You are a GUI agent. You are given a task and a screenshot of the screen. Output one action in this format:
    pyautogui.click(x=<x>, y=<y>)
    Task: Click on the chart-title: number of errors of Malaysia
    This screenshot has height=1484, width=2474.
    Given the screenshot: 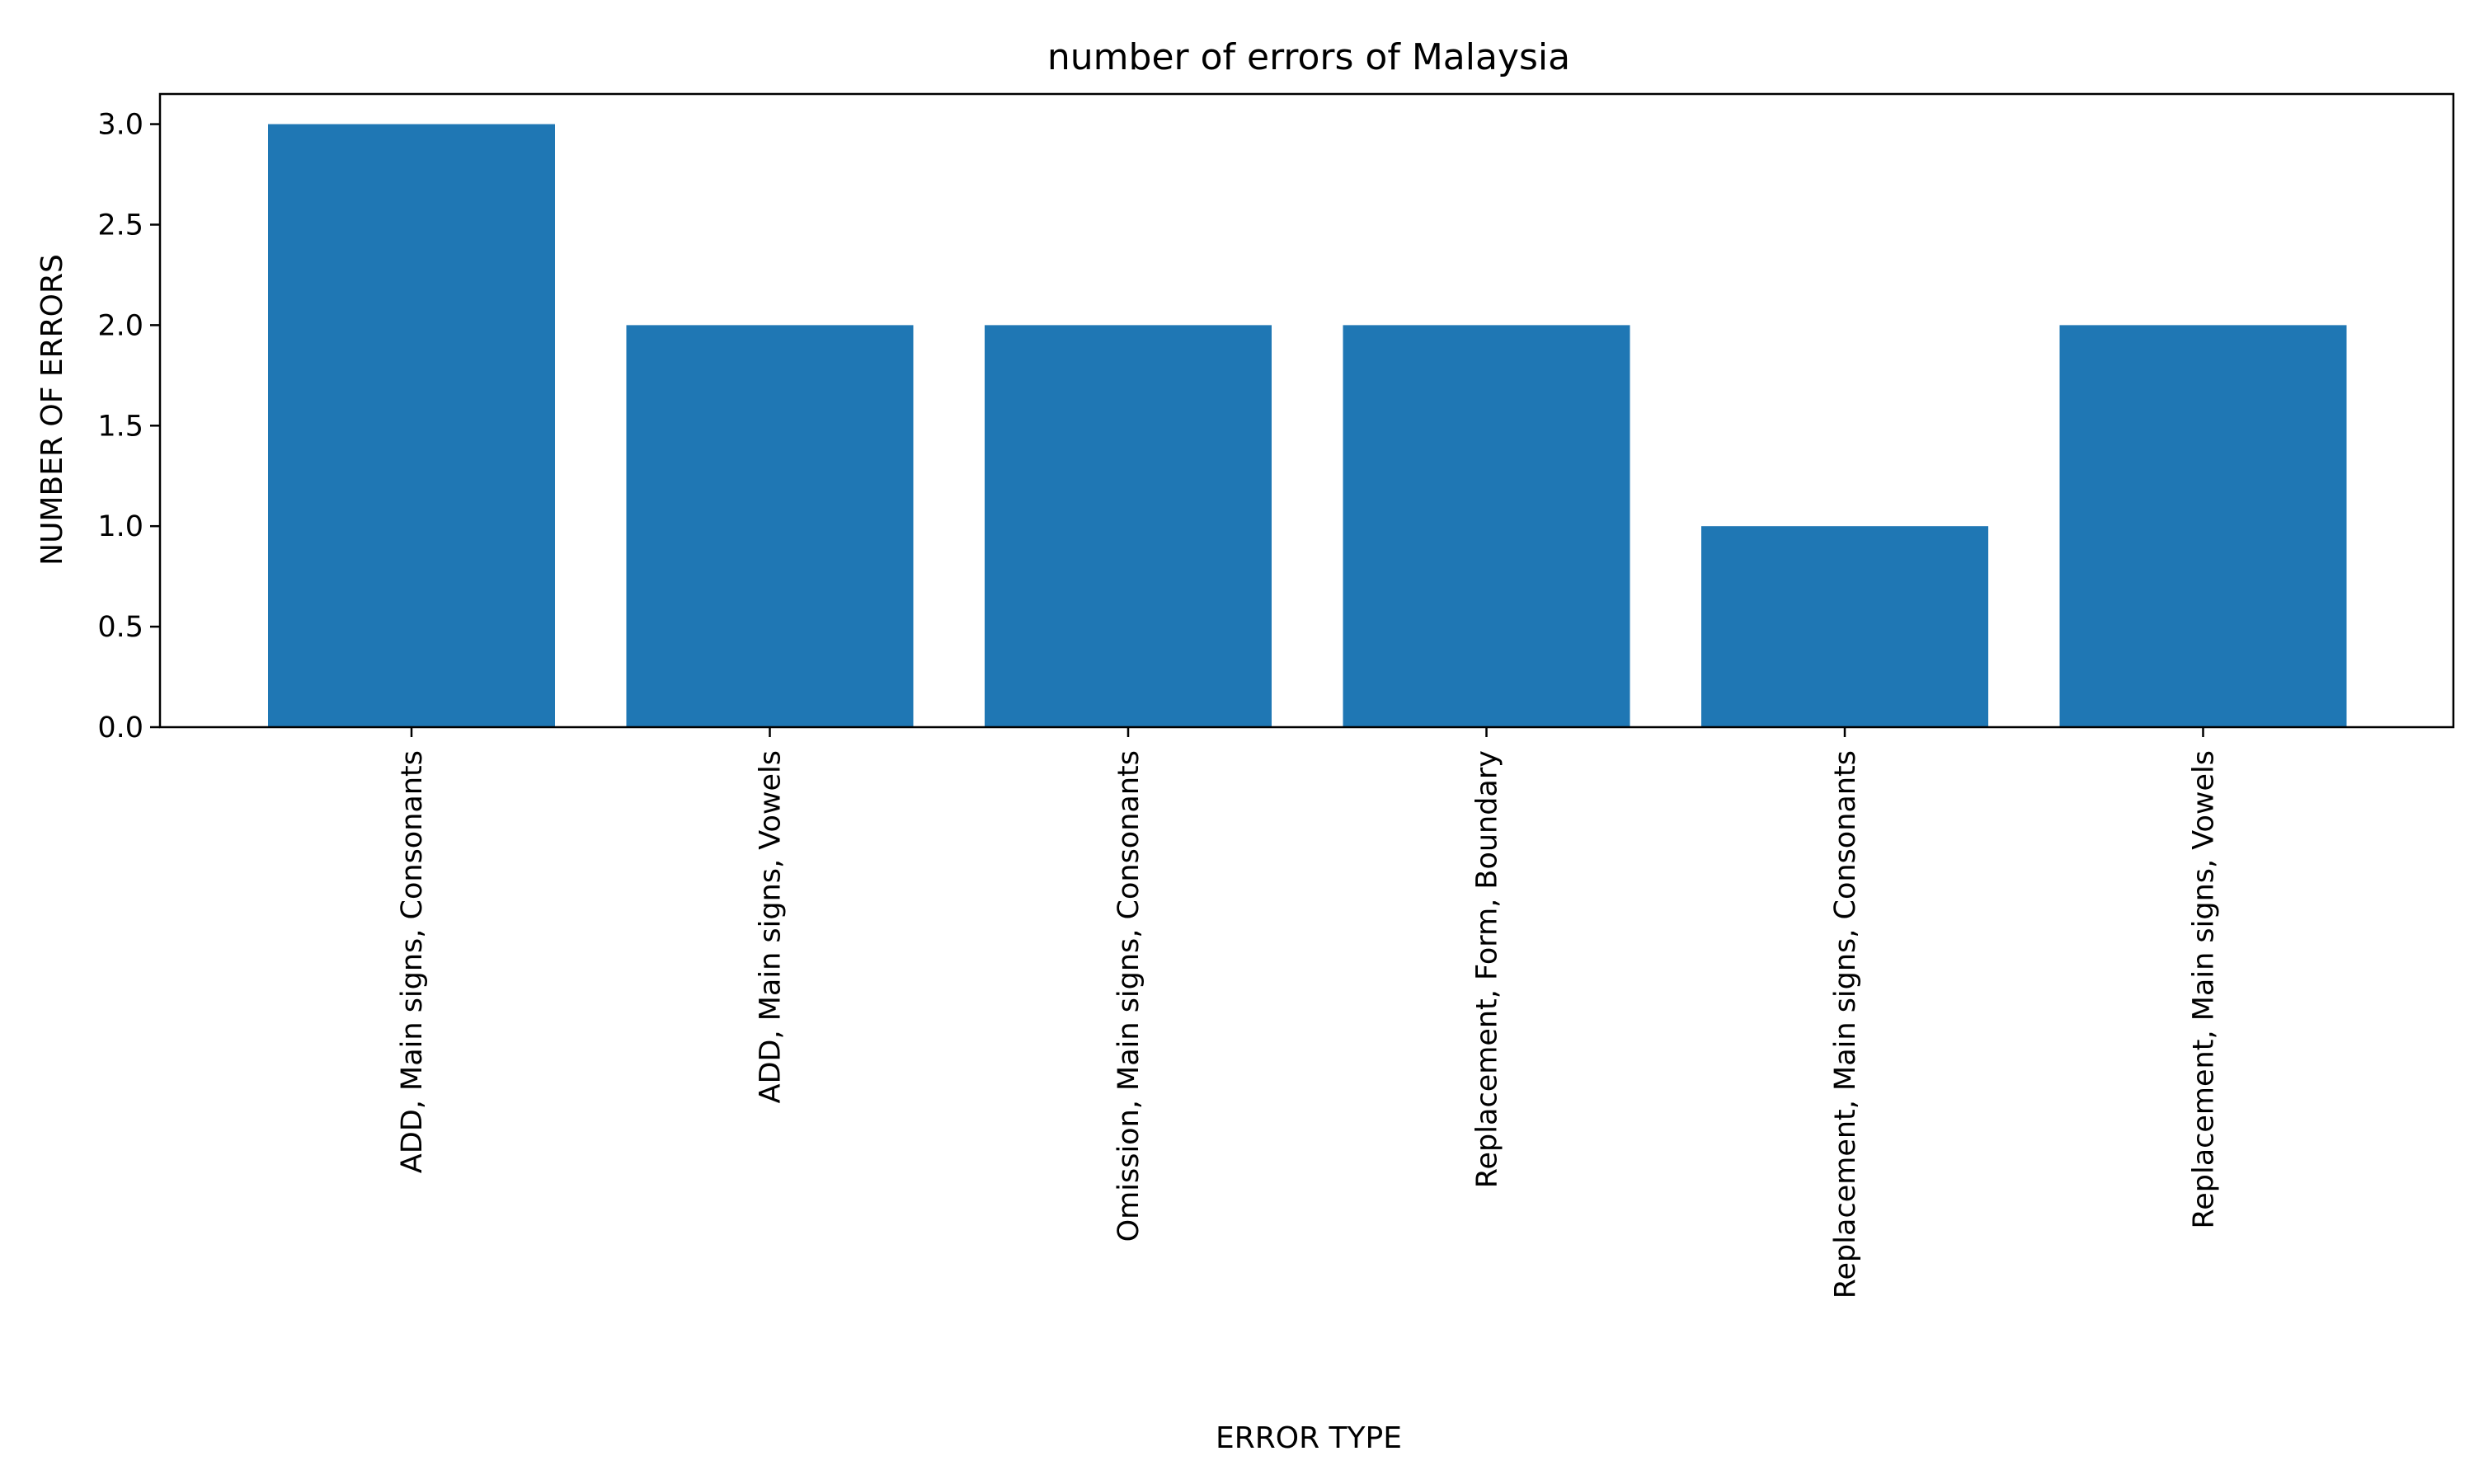 What is the action you would take?
    pyautogui.click(x=1308, y=57)
    